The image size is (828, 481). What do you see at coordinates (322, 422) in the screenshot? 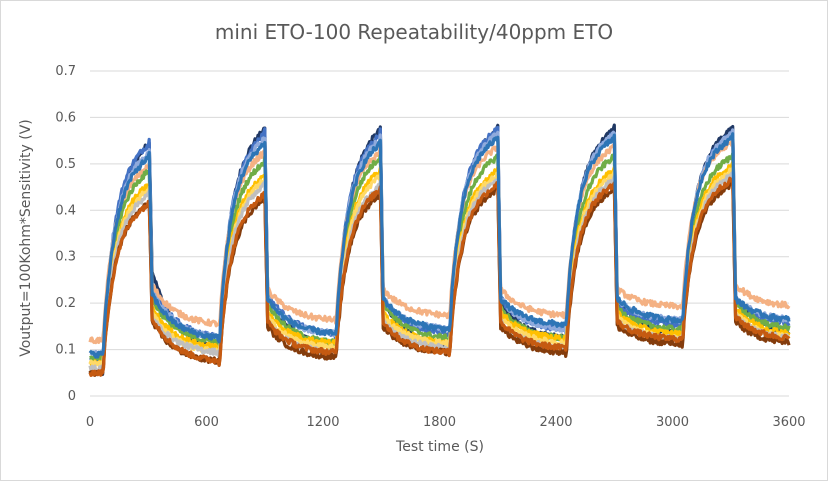
I see `x-tick-label: 1200` at bounding box center [322, 422].